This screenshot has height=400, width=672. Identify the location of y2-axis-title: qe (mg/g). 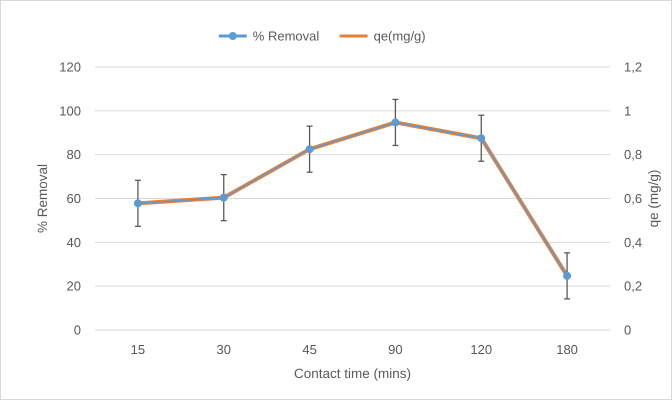
(653, 199).